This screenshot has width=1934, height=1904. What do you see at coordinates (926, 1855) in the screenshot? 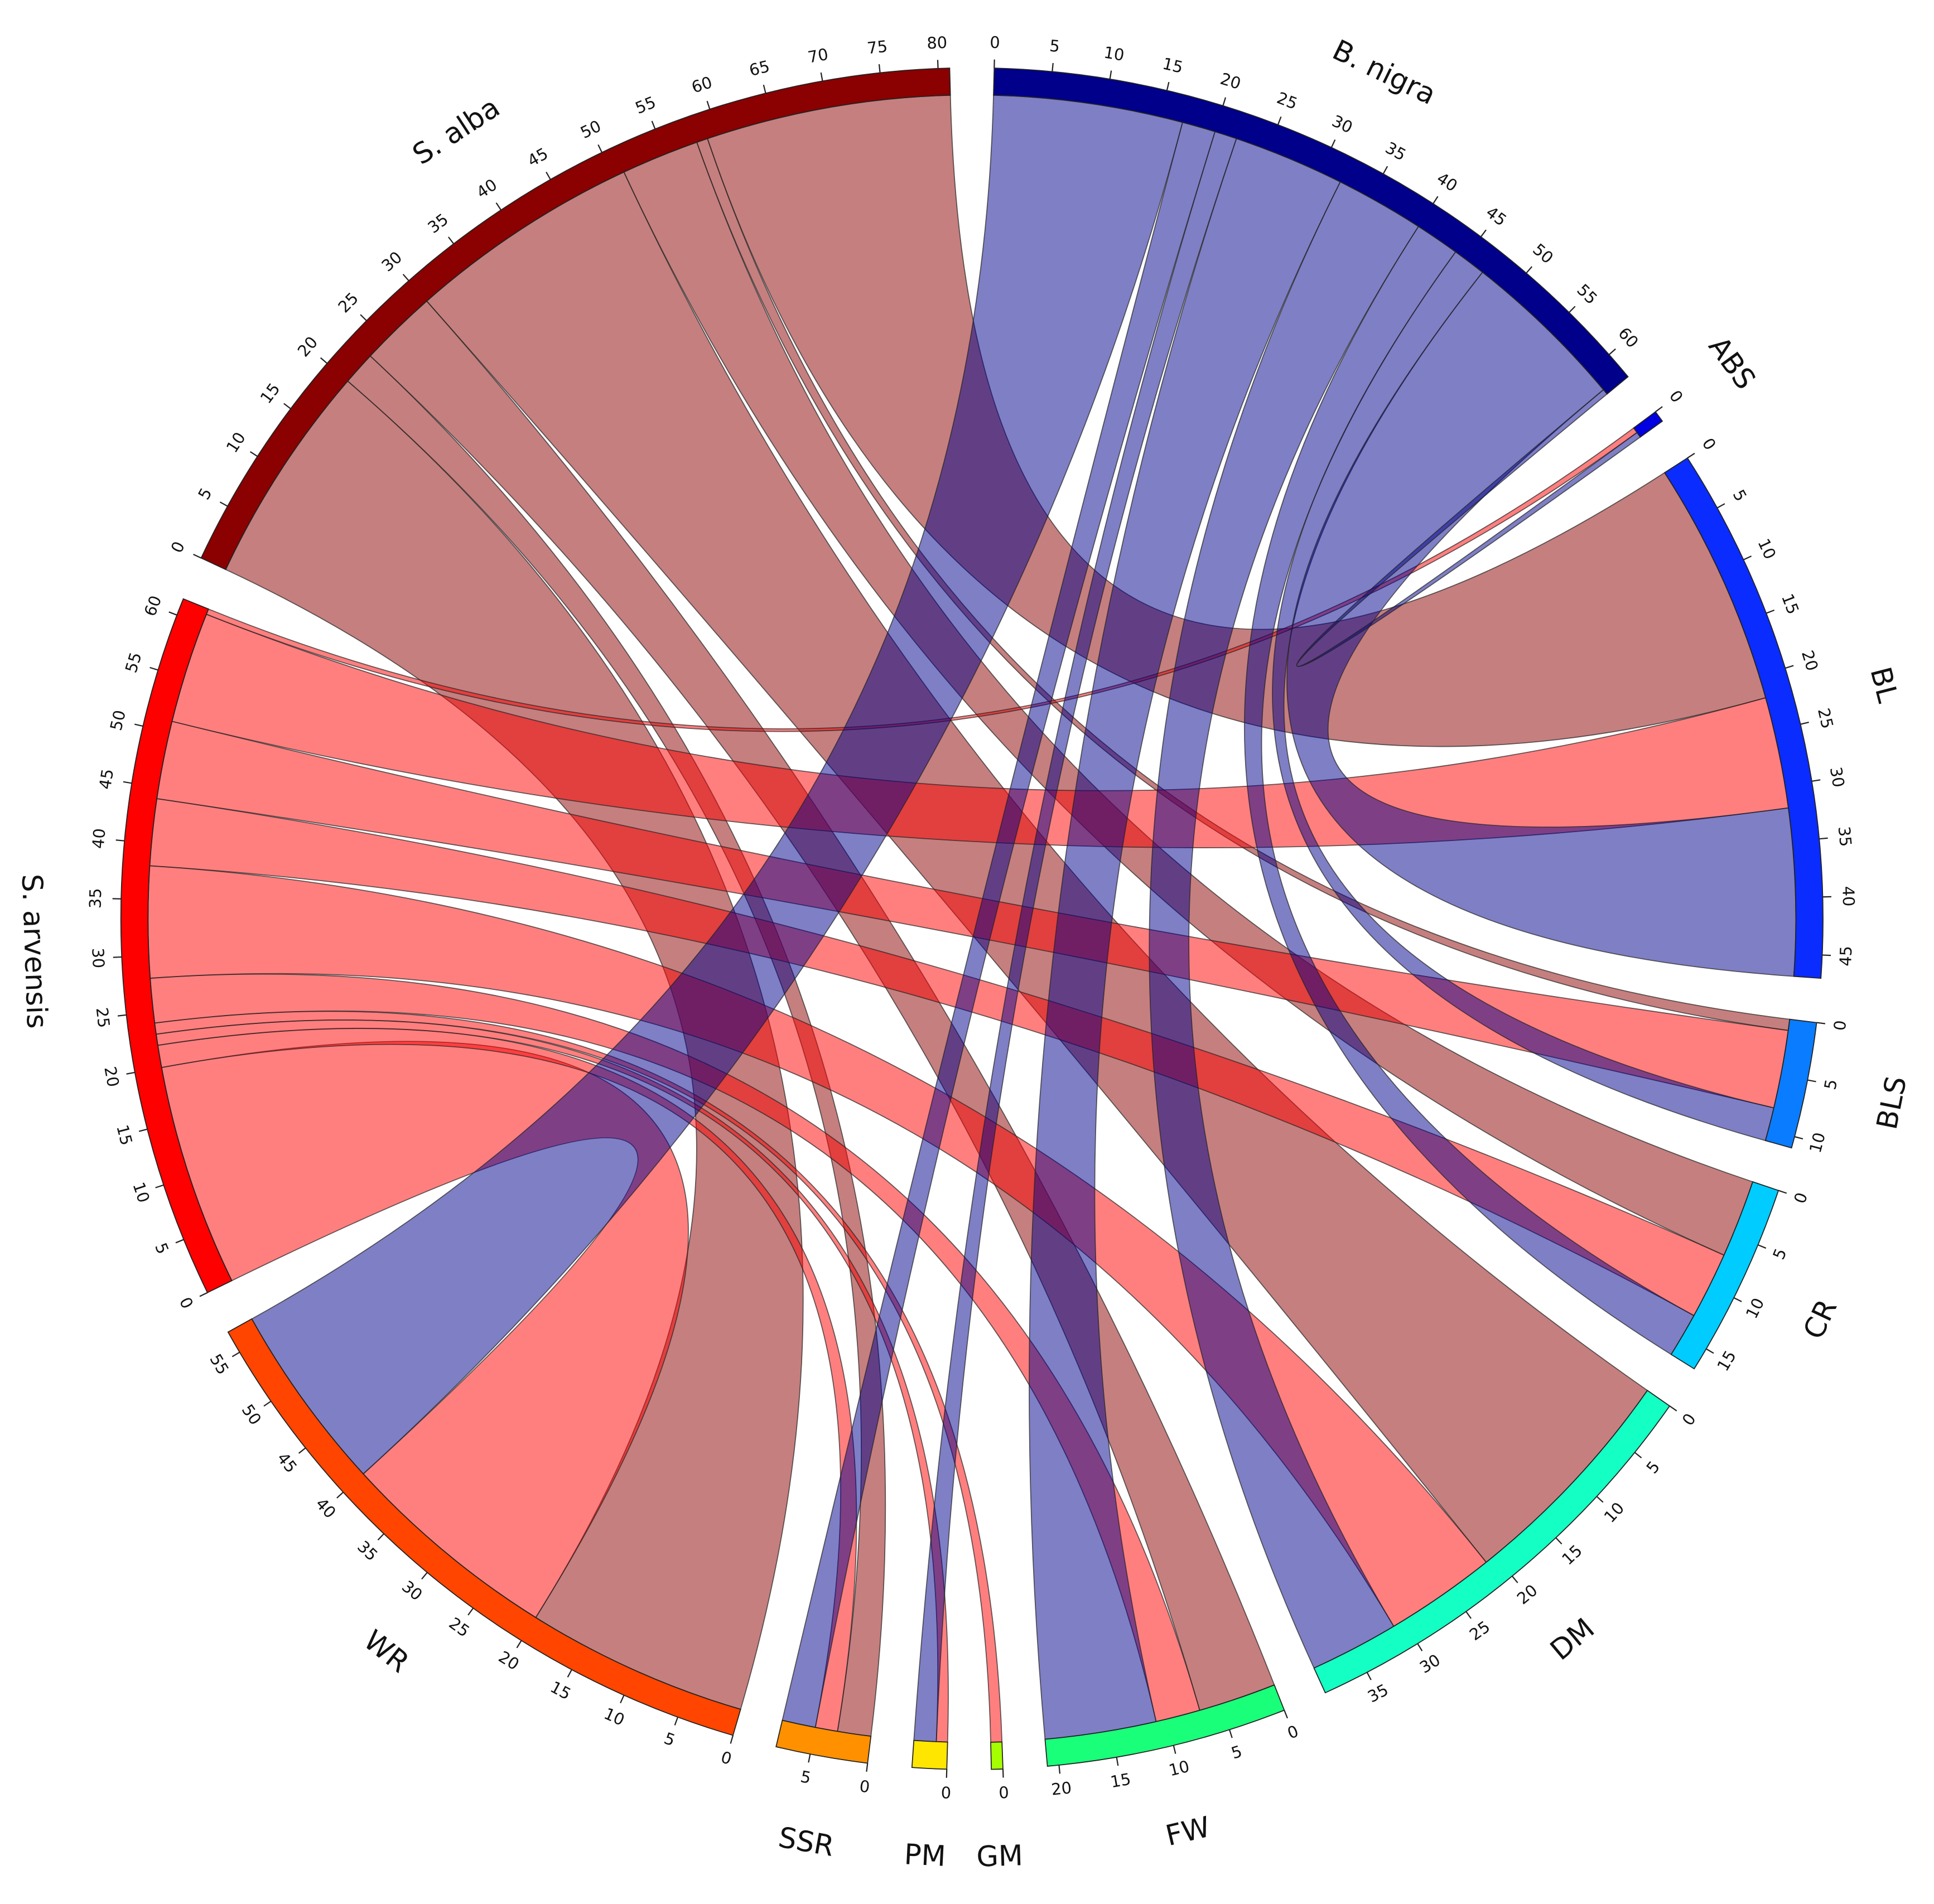
I see `sector-label: PM` at bounding box center [926, 1855].